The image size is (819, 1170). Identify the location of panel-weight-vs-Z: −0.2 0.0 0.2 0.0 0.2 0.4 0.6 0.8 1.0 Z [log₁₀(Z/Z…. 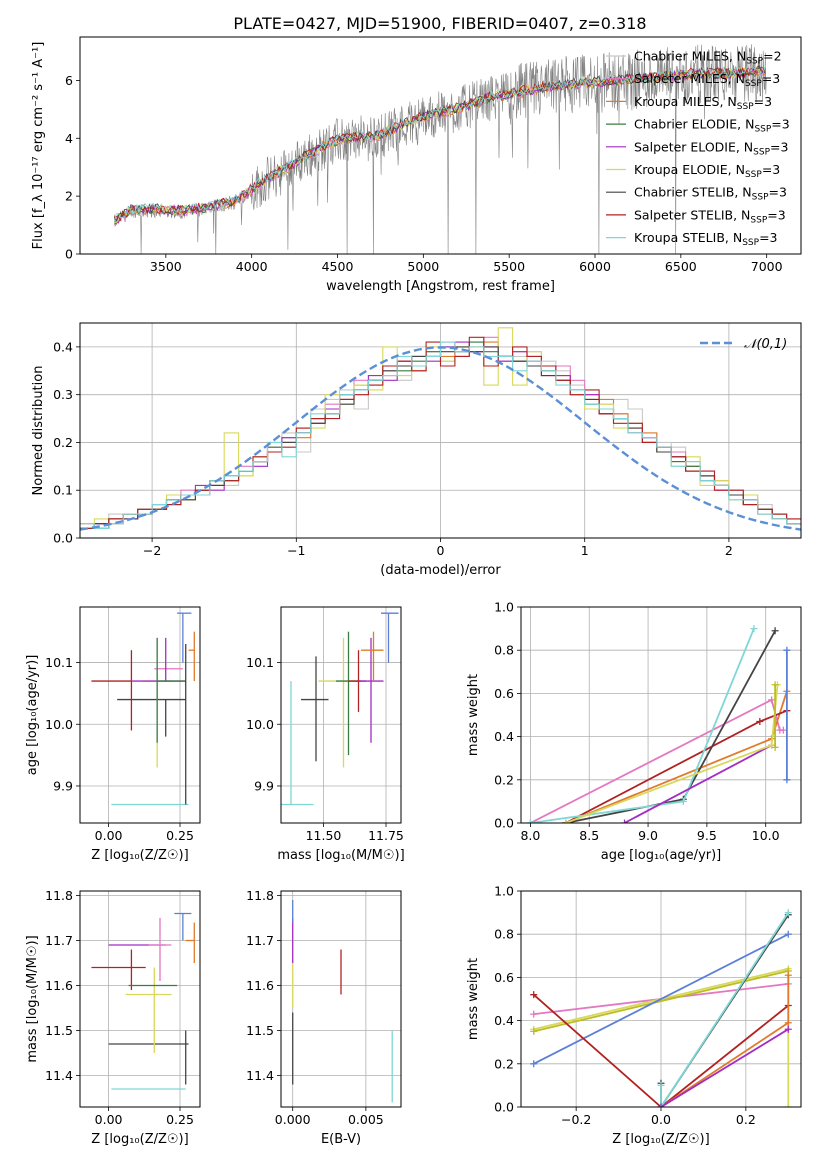
(634, 1015).